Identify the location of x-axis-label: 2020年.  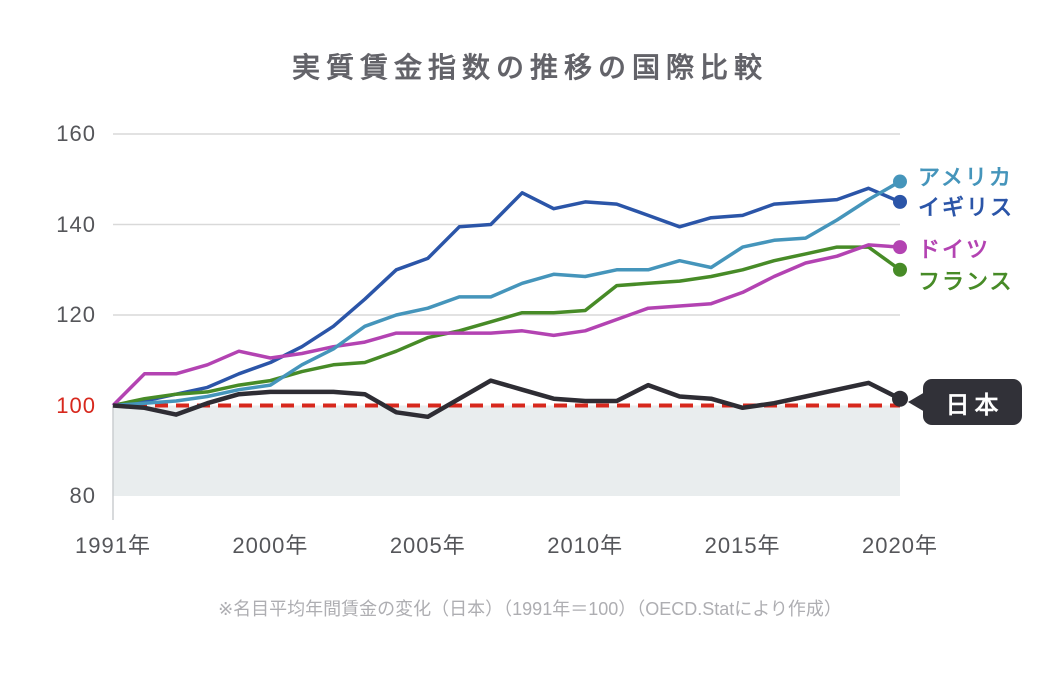
(900, 545).